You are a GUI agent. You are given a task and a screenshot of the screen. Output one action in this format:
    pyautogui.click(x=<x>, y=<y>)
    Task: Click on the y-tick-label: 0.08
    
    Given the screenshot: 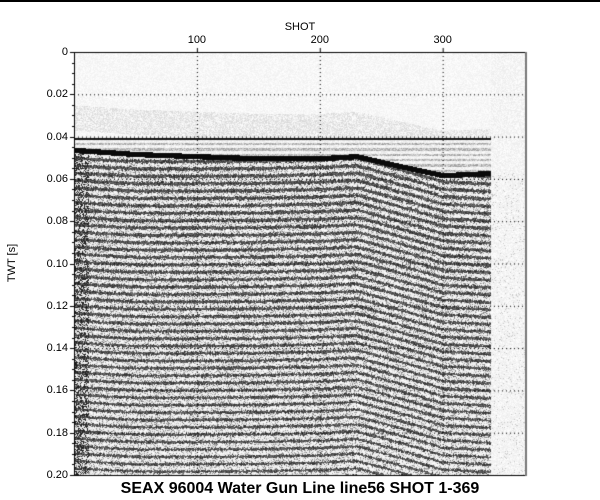 What is the action you would take?
    pyautogui.click(x=57, y=221)
    